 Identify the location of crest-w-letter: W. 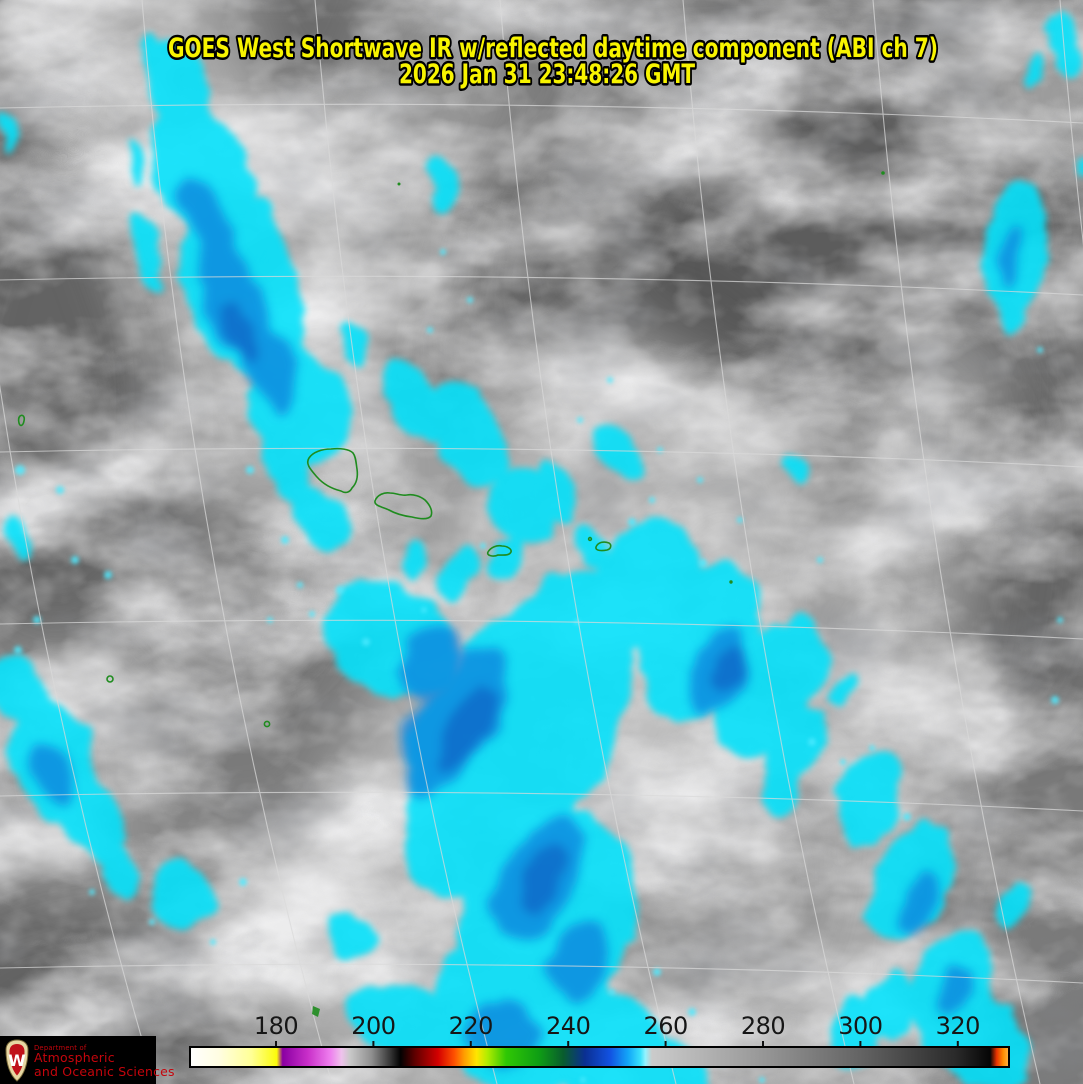
(17, 1060).